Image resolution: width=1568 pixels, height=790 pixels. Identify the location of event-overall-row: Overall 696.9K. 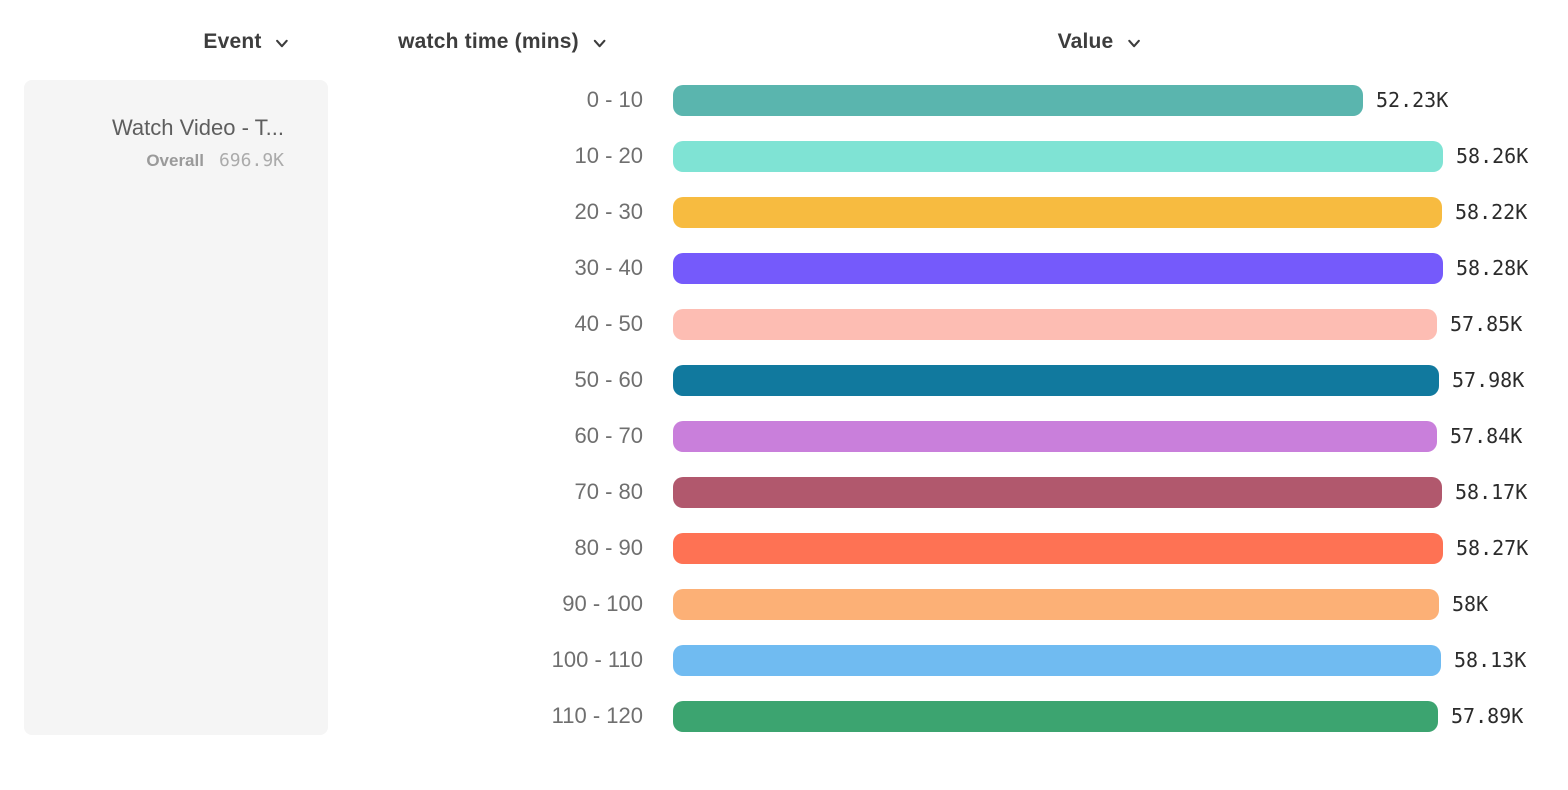
(164, 160).